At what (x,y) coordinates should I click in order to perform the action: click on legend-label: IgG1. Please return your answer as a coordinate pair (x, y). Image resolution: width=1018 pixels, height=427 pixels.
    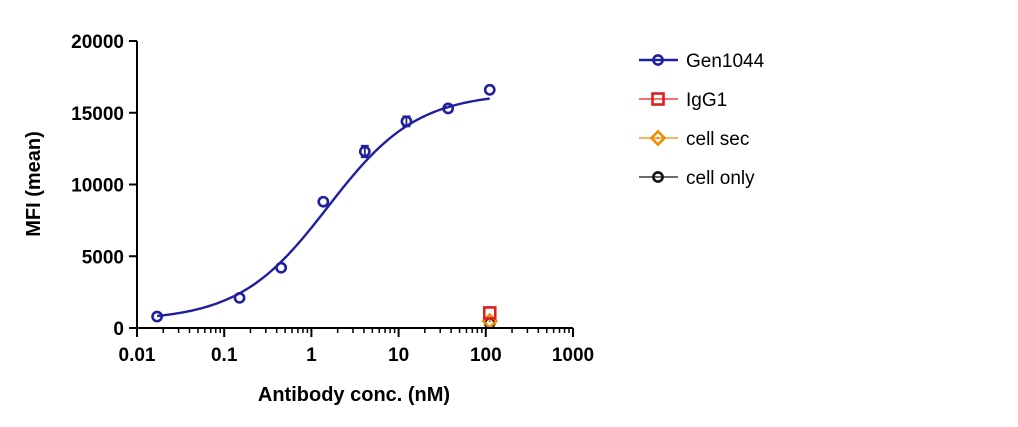
    Looking at the image, I should click on (706, 100).